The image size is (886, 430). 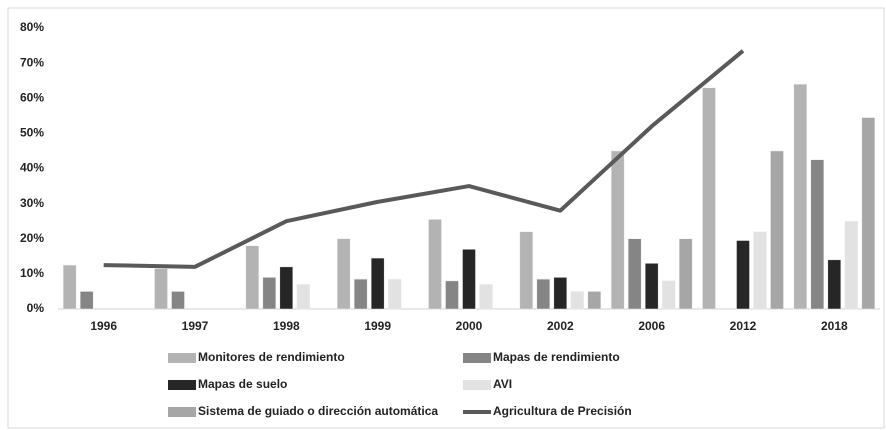 I want to click on legend-label: Sistema de guiado o dirección automática, so click(x=318, y=411).